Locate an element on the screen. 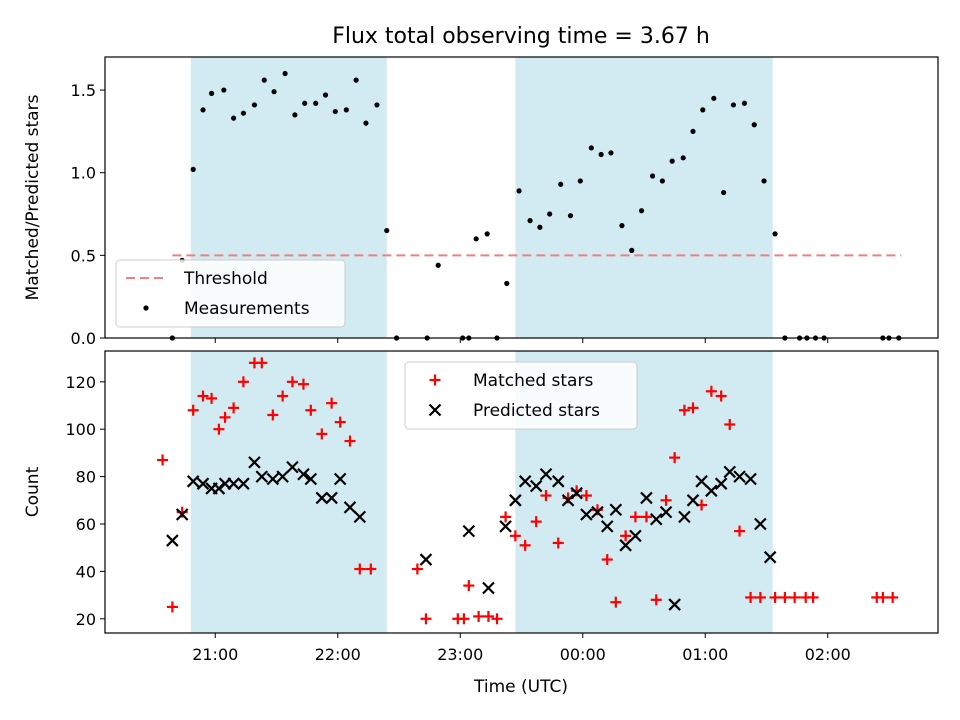  bottom-predicted-stars-point-26-b is located at coordinates (525, 481).